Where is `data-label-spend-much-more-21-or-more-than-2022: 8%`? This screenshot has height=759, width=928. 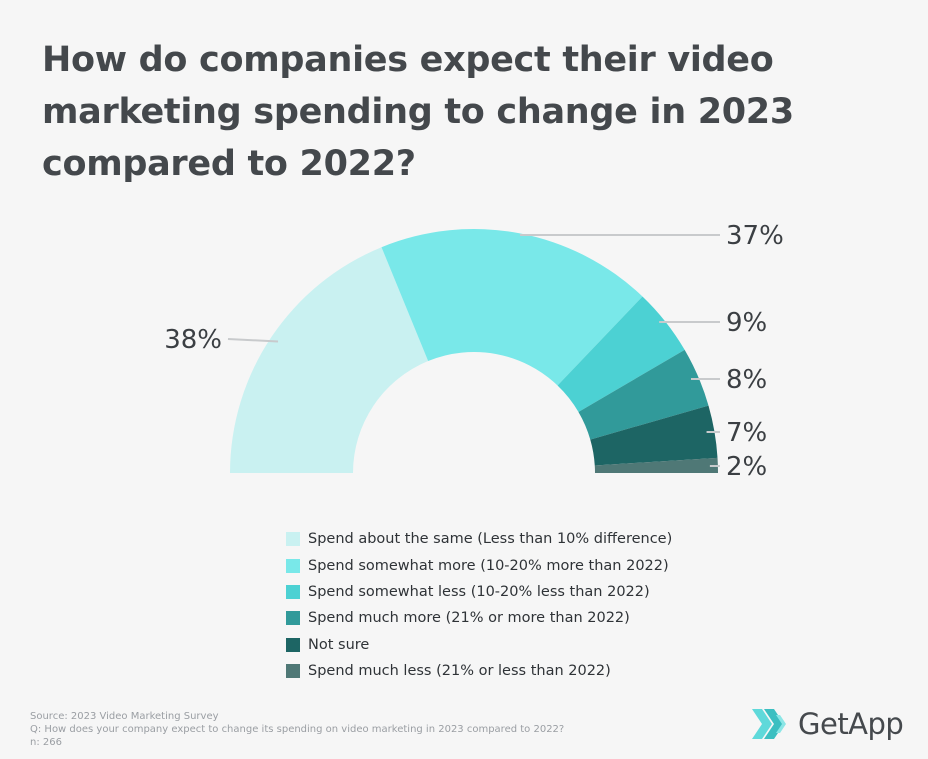
data-label-spend-much-more-21-or-more-than-2022: 8% is located at coordinates (746, 380).